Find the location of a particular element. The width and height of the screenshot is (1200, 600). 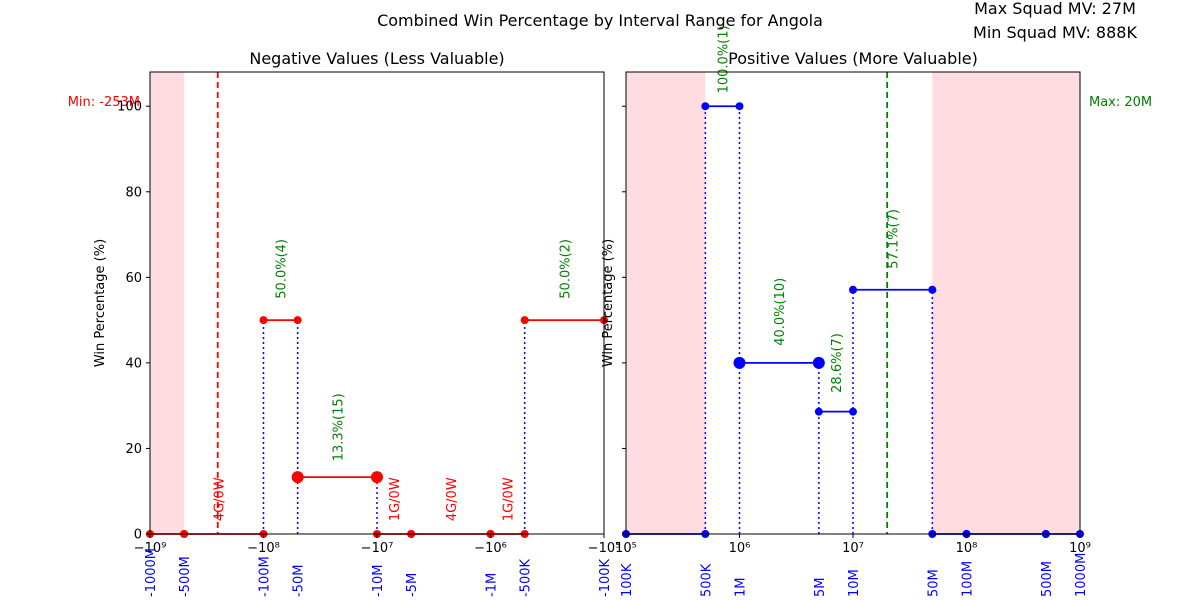

bin-label: 100K is located at coordinates (627, 580).